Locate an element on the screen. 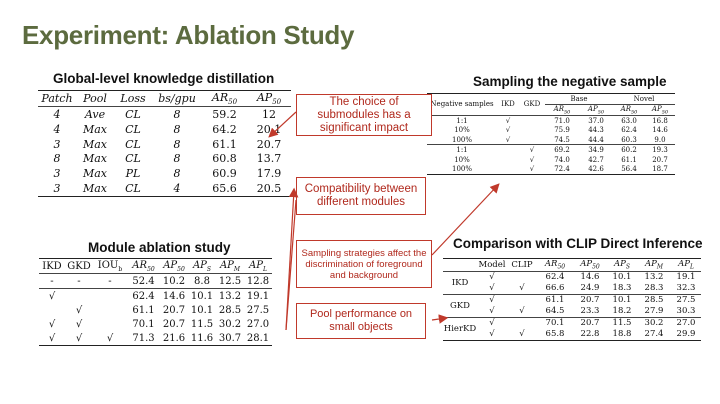  callout-compatibility: Compatibility between different modules is located at coordinates (361, 196).